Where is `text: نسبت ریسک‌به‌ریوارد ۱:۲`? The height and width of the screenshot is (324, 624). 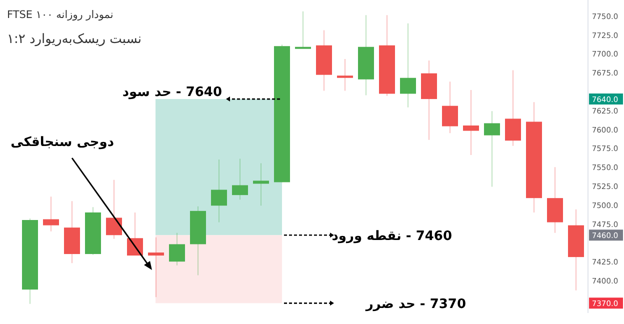 text: نسبت ریسک‌به‌ریوارد ۱:۲ is located at coordinates (74, 39).